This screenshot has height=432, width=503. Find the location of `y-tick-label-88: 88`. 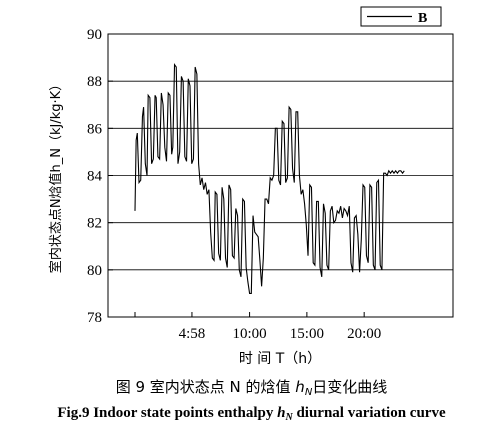

y-tick-label-88: 88 is located at coordinates (94, 82).